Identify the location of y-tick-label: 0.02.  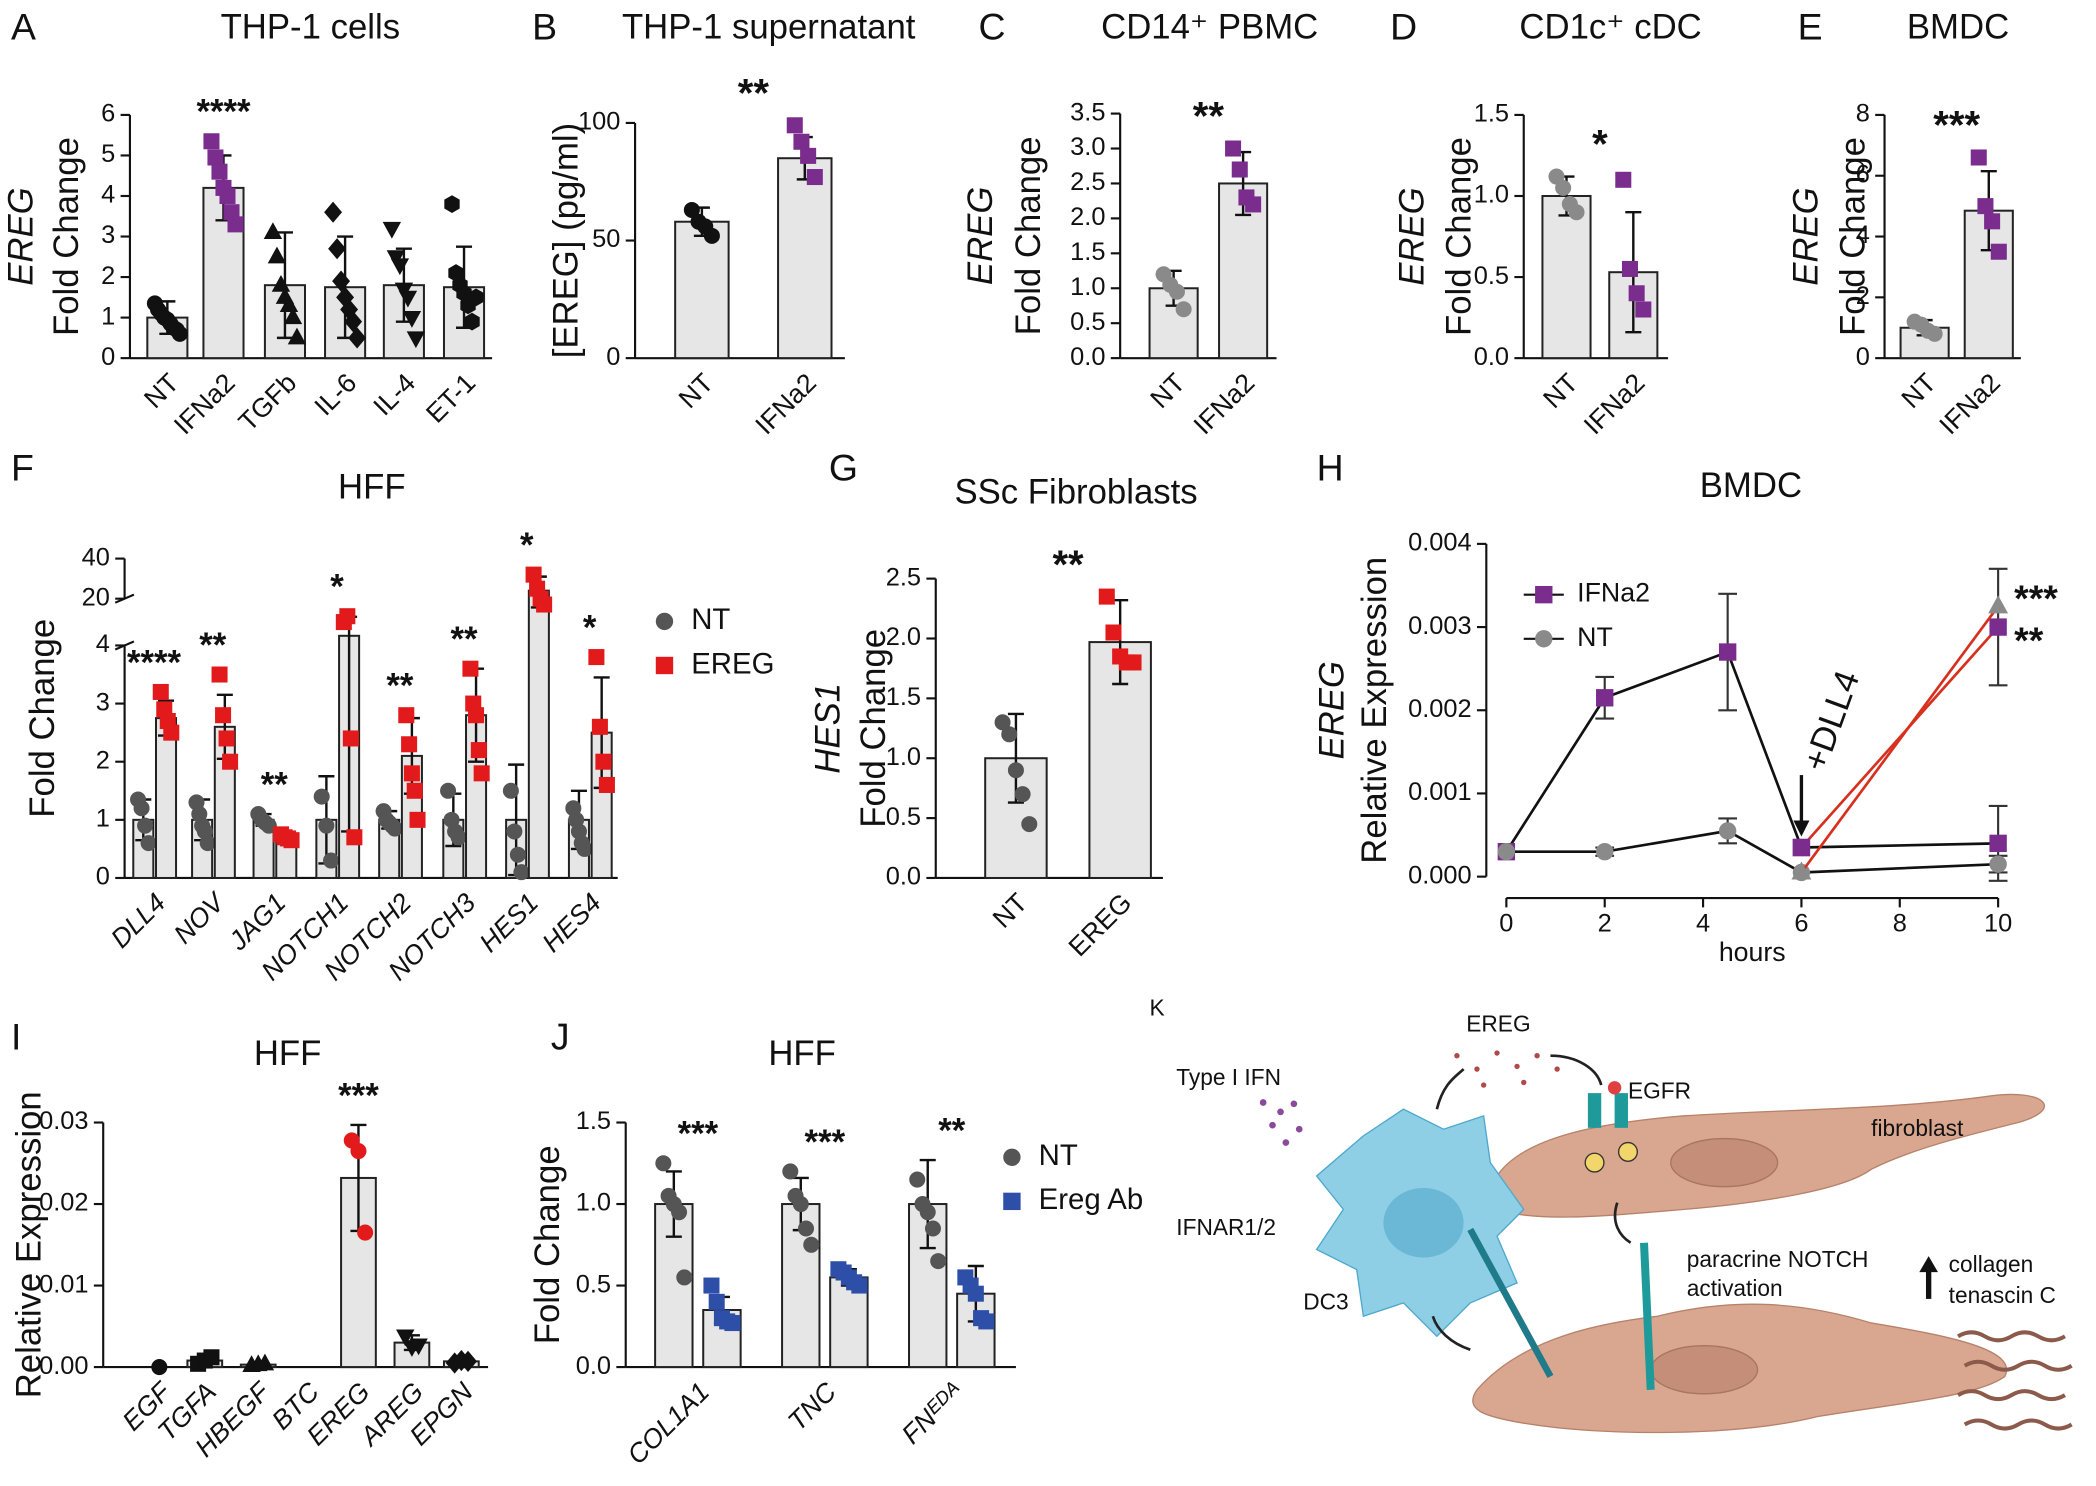
(63, 1203).